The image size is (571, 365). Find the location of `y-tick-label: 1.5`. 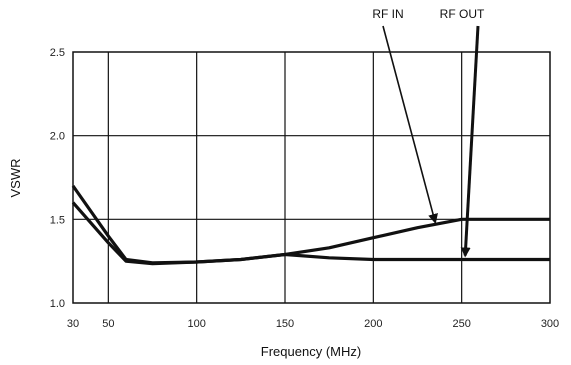

y-tick-label: 1.5 is located at coordinates (57, 220).